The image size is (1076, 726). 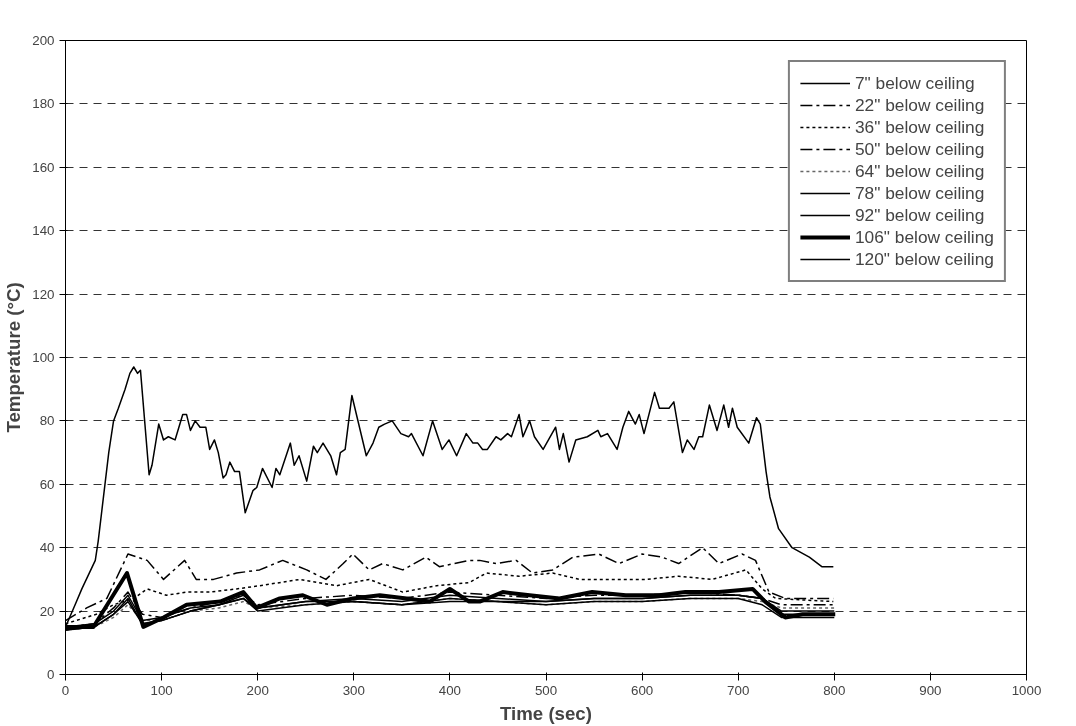 What do you see at coordinates (51, 674) in the screenshot?
I see `y-tick-label: 0` at bounding box center [51, 674].